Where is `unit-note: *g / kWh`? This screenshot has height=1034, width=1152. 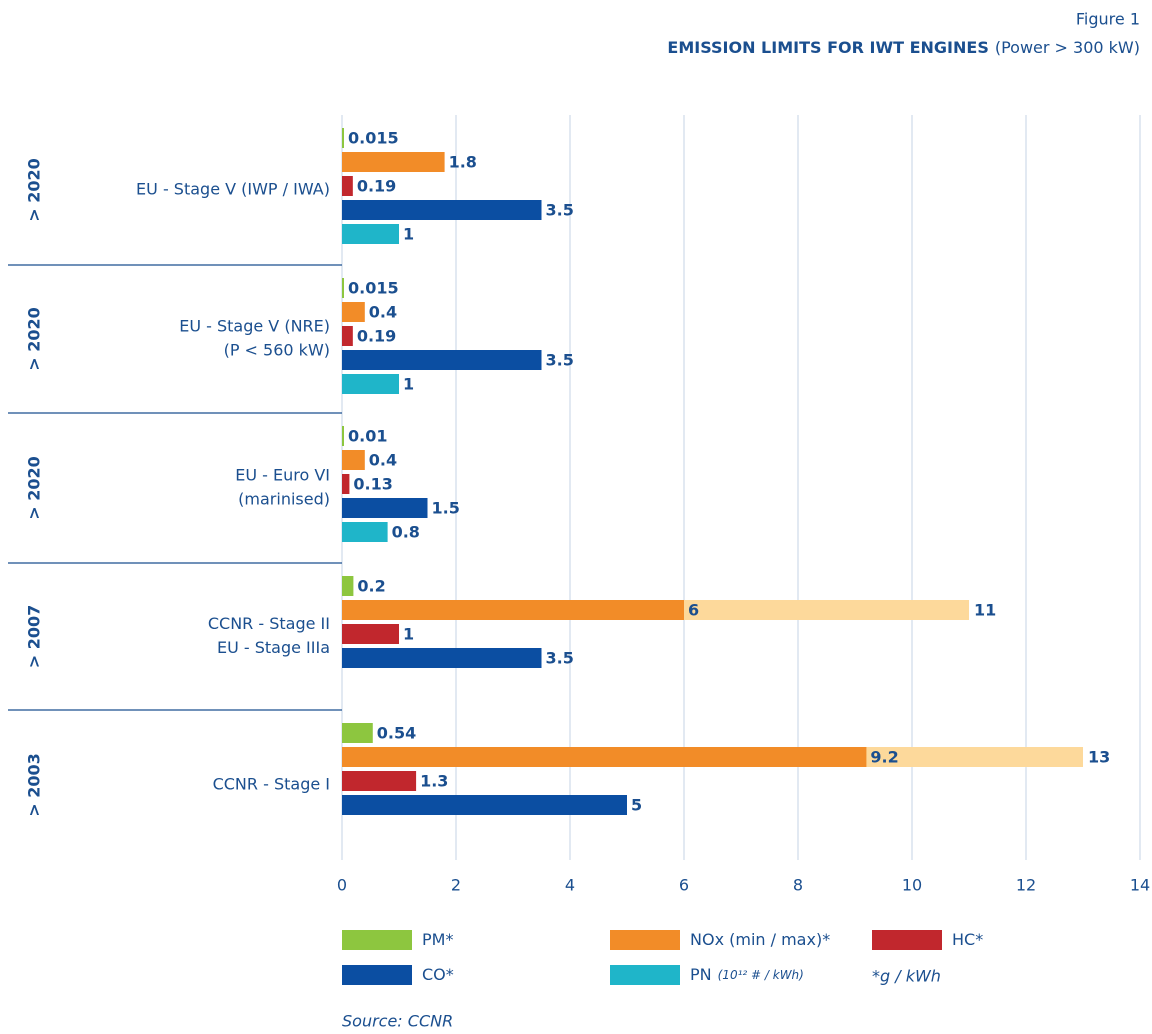
unit-note: *g / kWh is located at coordinates (906, 976).